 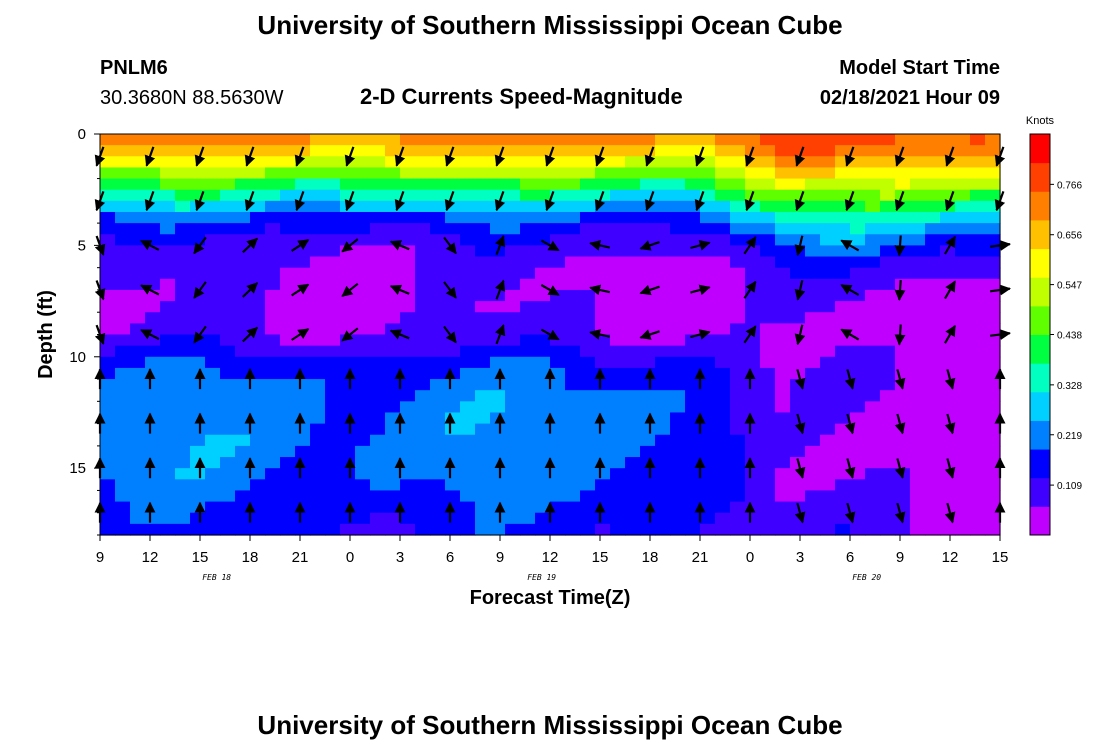 What do you see at coordinates (550, 557) in the screenshot?
I see `x-tick-label: 12` at bounding box center [550, 557].